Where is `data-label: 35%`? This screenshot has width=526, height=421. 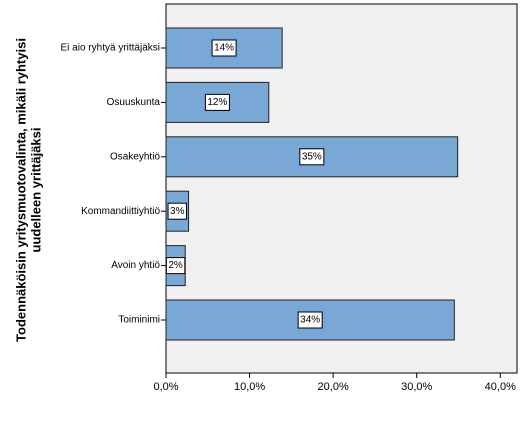 data-label: 35% is located at coordinates (312, 156).